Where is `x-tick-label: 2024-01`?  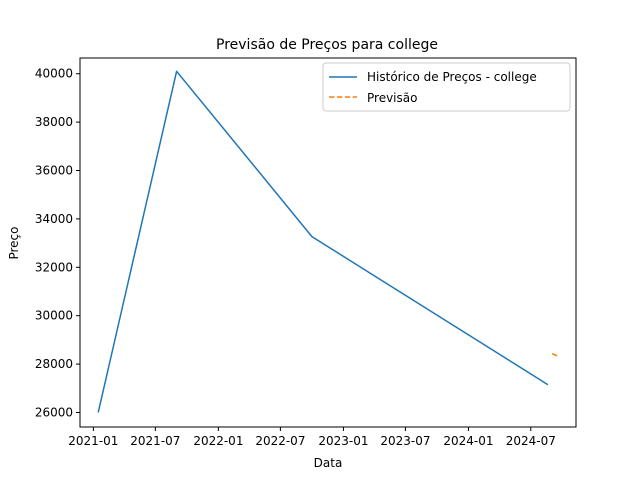
x-tick-label: 2024-01 is located at coordinates (468, 441).